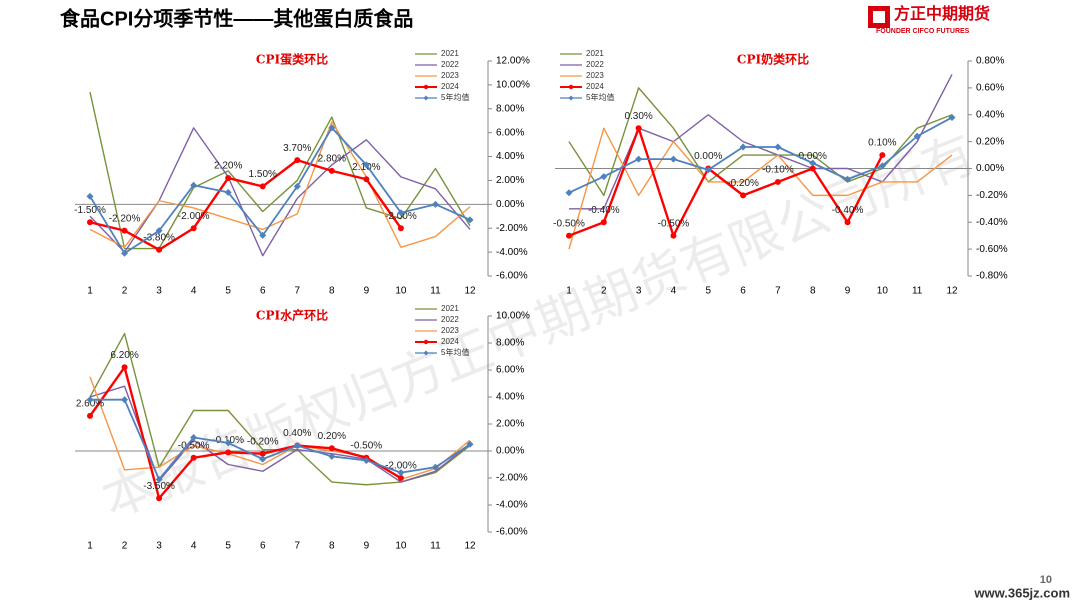 The height and width of the screenshot is (608, 1080). I want to click on x-tick-label: 6, so click(263, 546).